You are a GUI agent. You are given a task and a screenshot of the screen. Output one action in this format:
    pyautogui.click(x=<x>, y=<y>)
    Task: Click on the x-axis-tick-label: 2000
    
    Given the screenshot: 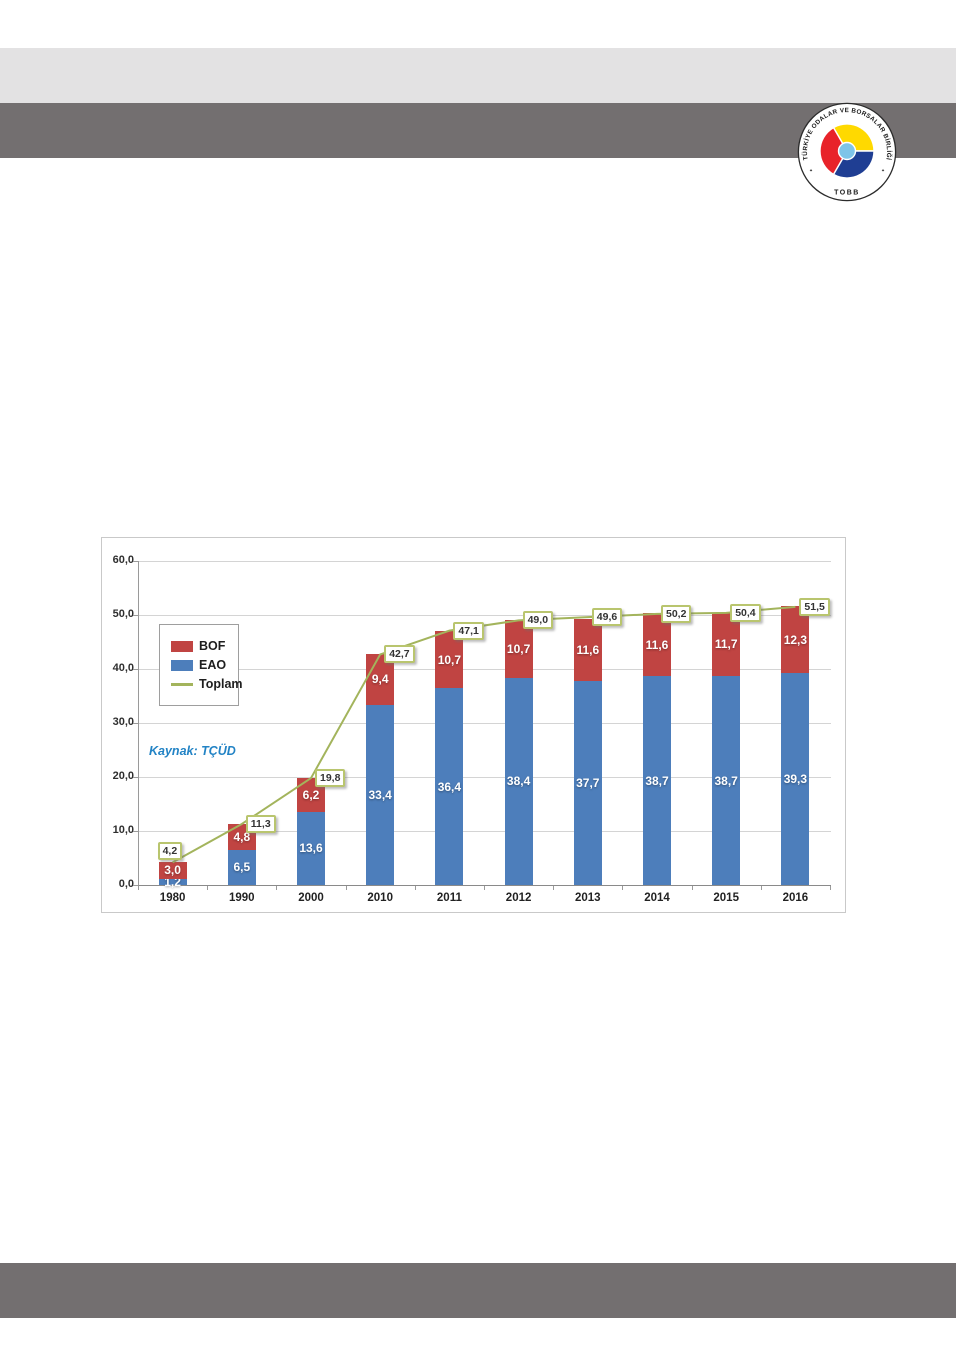 What is the action you would take?
    pyautogui.click(x=311, y=898)
    